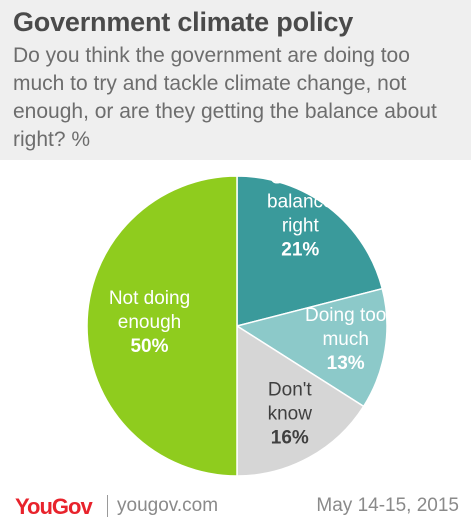 Image resolution: width=471 pixels, height=526 pixels. What do you see at coordinates (149, 322) in the screenshot?
I see `slice-category-label: enough` at bounding box center [149, 322].